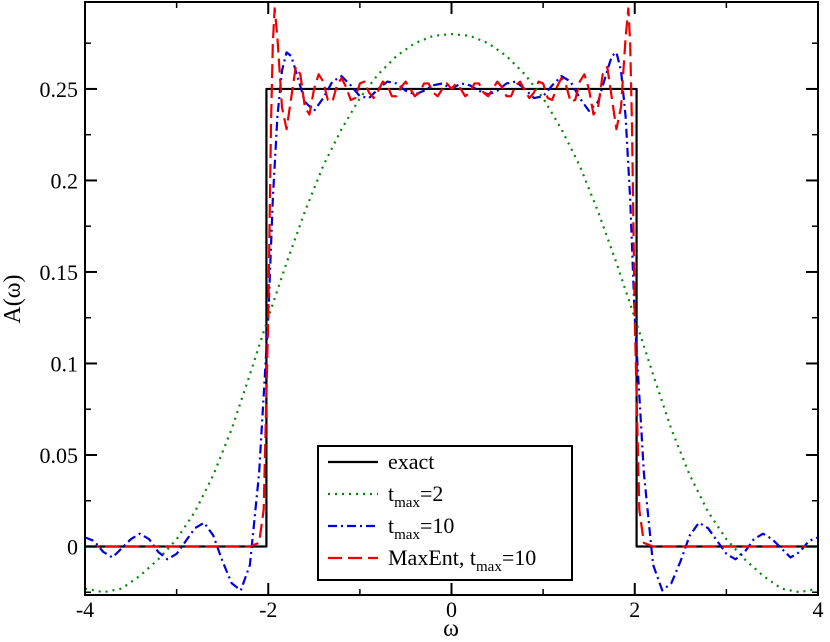 This screenshot has width=830, height=642. I want to click on x-tick-label: 0, so click(451, 609).